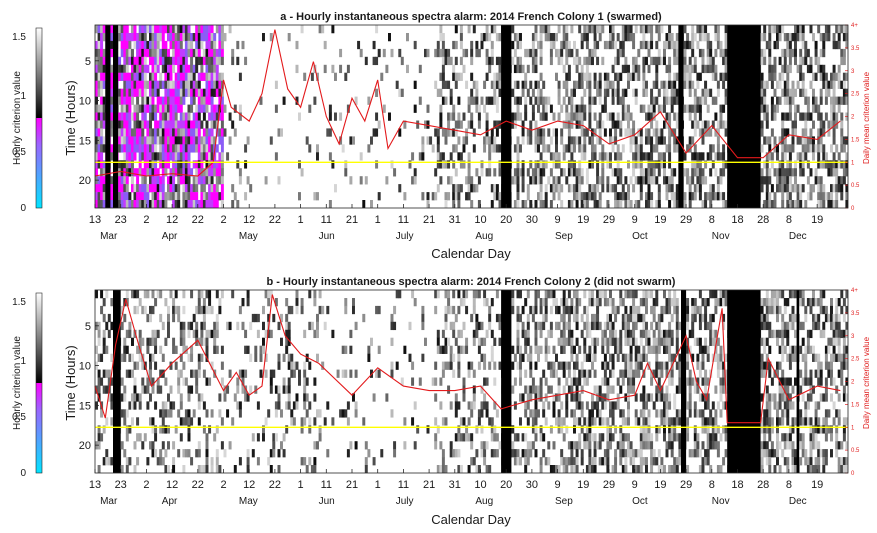  Describe the element at coordinates (249, 220) in the screenshot. I see `x-tick-label: 12` at that location.